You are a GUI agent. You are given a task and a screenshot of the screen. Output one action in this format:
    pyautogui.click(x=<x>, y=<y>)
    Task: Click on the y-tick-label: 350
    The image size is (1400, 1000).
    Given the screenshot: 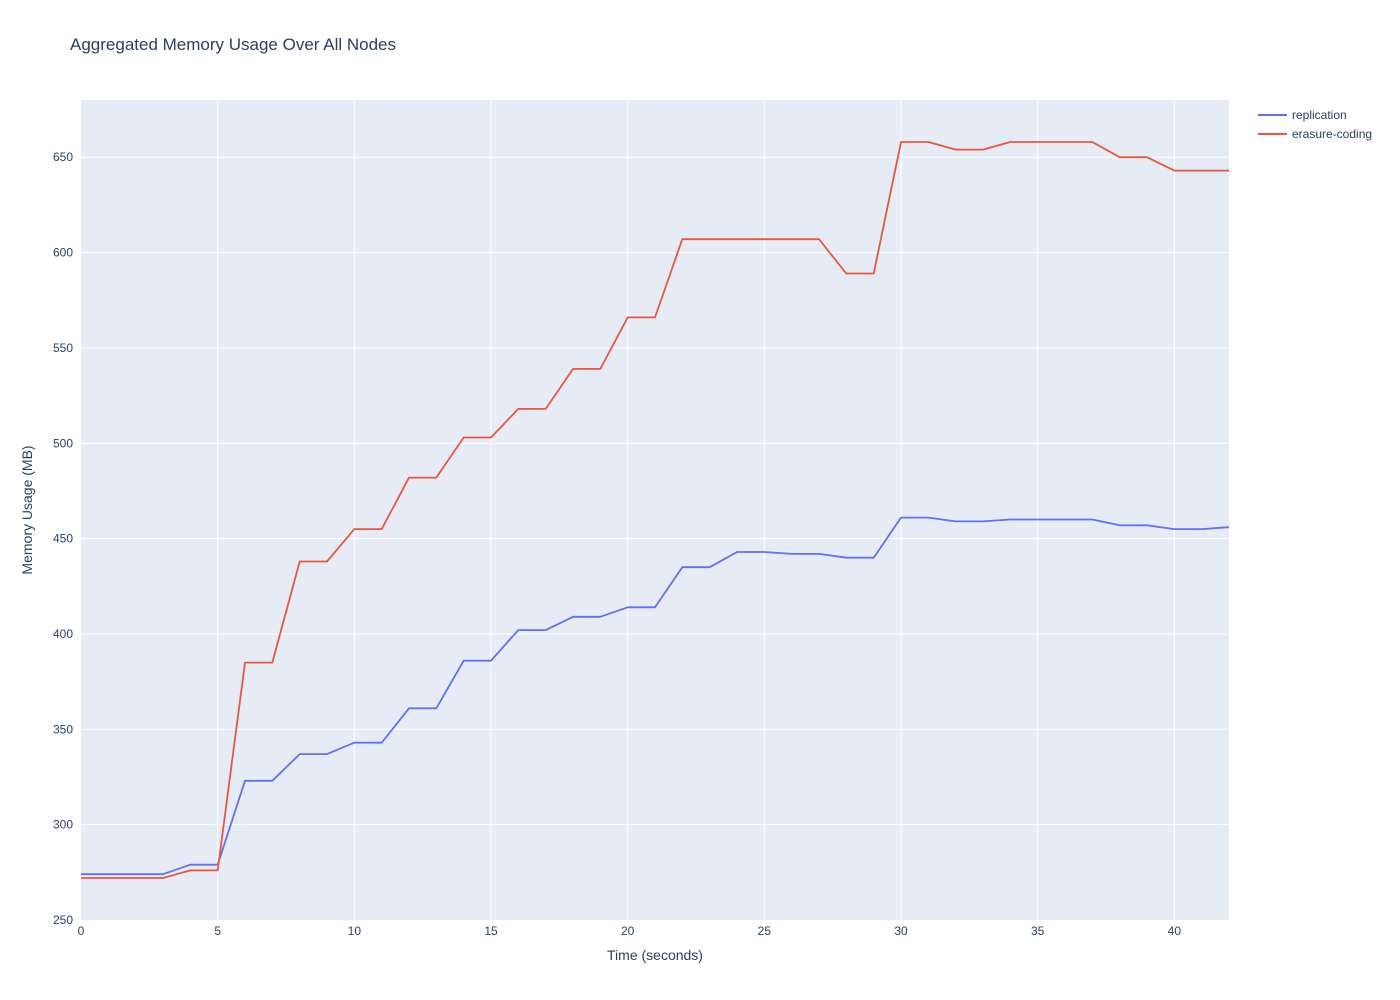 What is the action you would take?
    pyautogui.click(x=63, y=729)
    